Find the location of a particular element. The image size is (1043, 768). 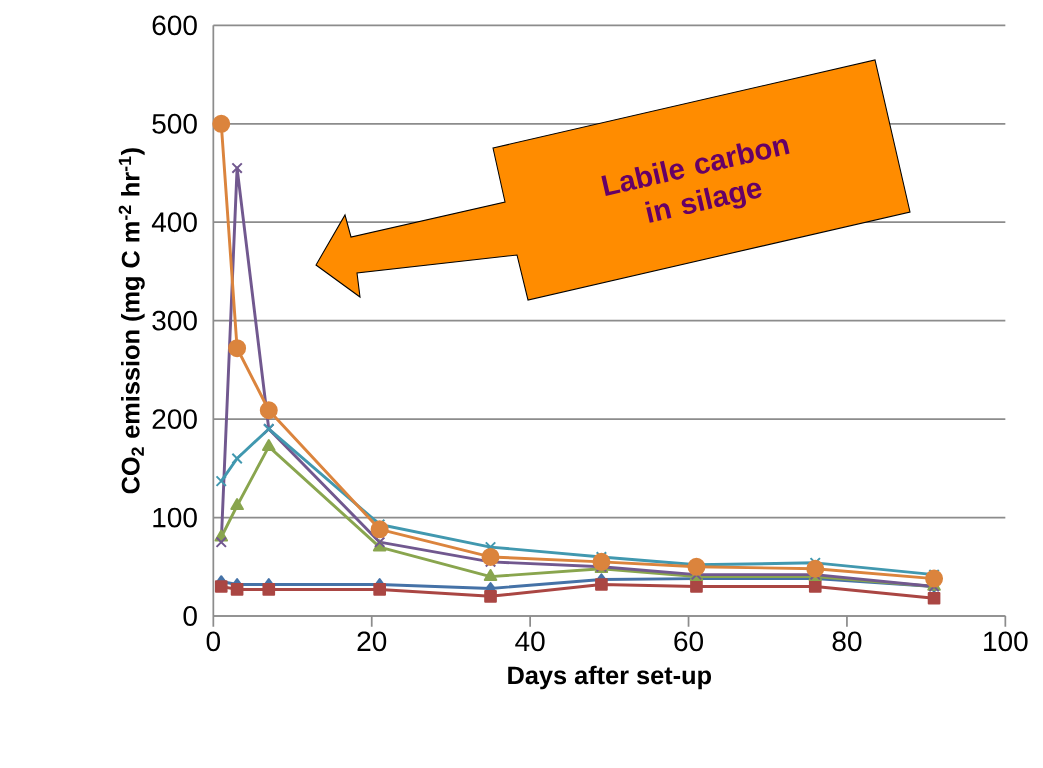

y-tick-label: 200 is located at coordinates (174, 419).